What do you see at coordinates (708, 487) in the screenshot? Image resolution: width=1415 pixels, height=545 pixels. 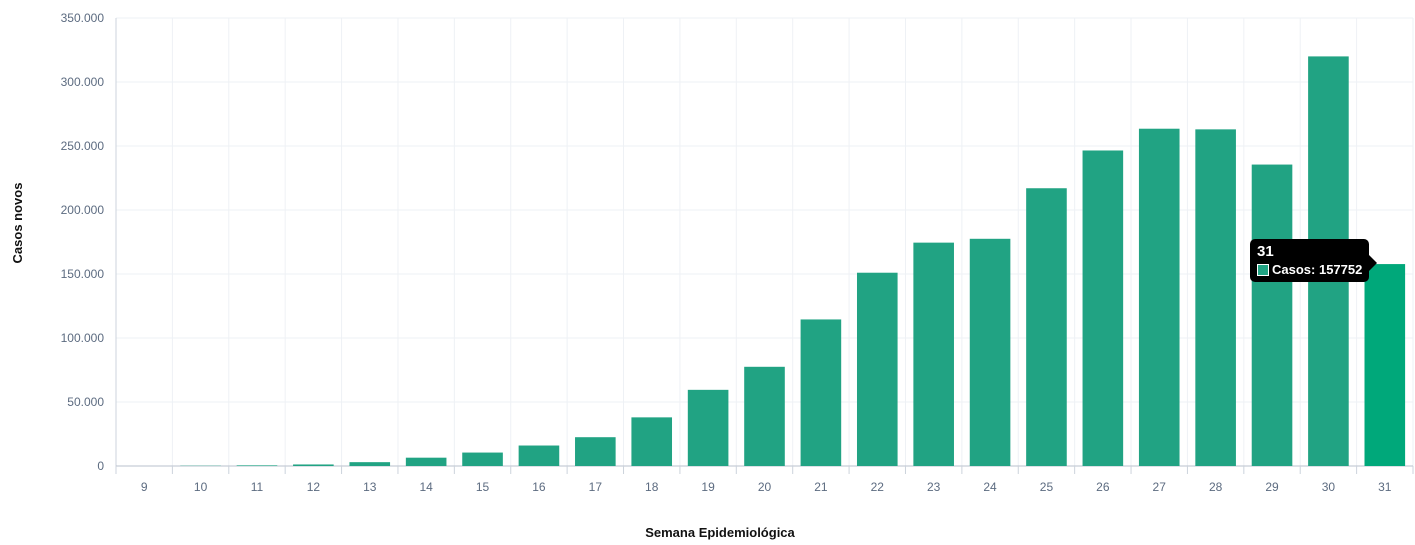 I see `x-tick-label: 19` at bounding box center [708, 487].